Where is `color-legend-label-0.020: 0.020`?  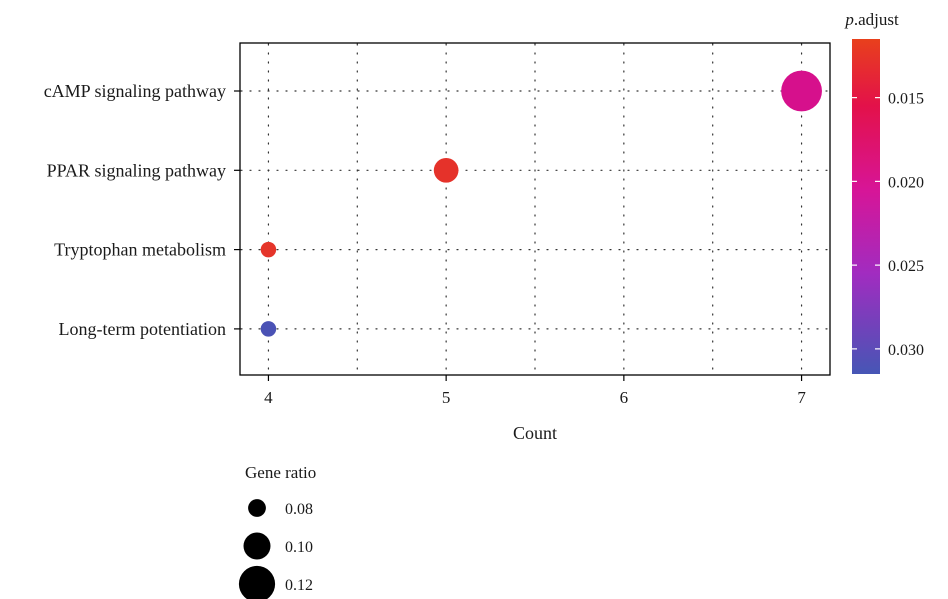
color-legend-label-0.020: 0.020 is located at coordinates (906, 182).